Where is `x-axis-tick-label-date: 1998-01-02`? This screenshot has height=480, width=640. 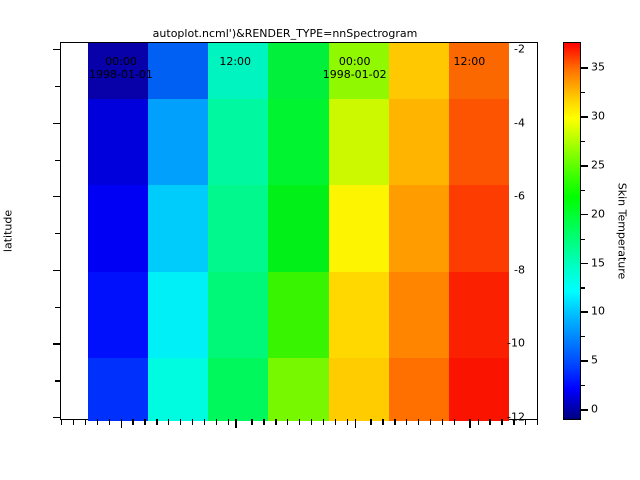 x-axis-tick-label-date: 1998-01-02 is located at coordinates (354, 74).